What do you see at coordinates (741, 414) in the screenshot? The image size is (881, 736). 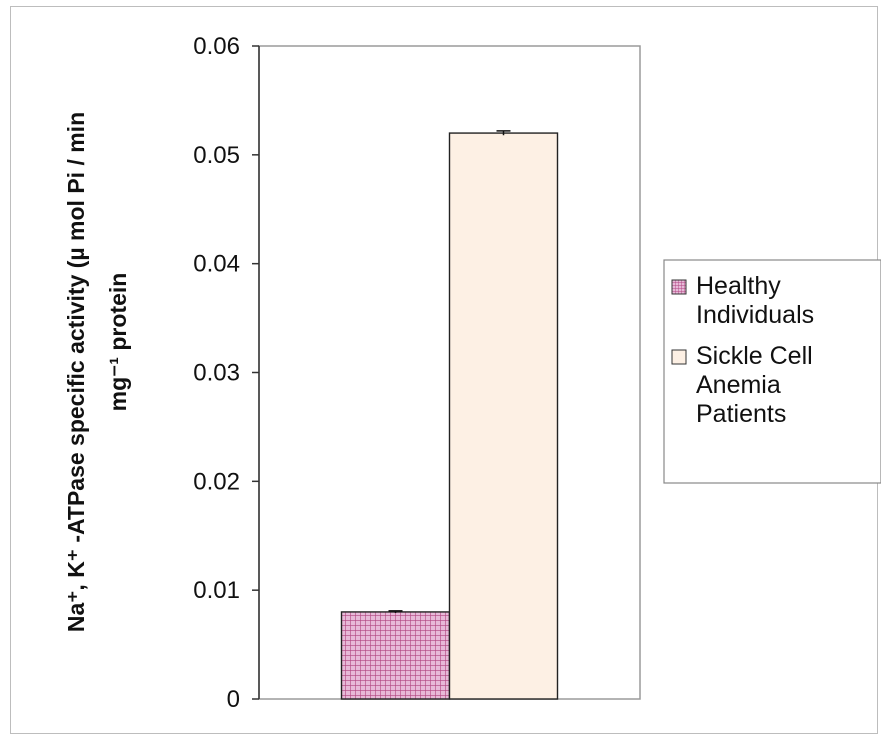 I see `legend-label: Patients` at bounding box center [741, 414].